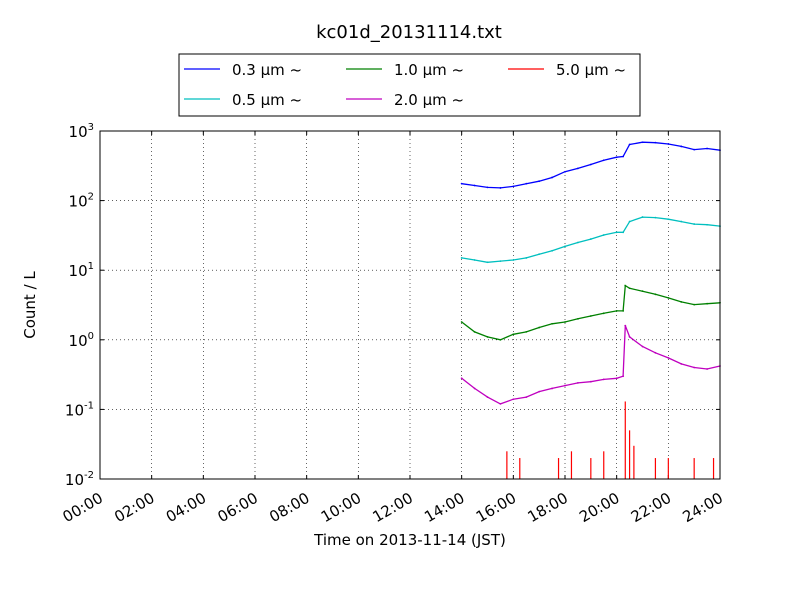 The height and width of the screenshot is (600, 800). I want to click on legend-item: 0.5 μm ~, so click(243, 100).